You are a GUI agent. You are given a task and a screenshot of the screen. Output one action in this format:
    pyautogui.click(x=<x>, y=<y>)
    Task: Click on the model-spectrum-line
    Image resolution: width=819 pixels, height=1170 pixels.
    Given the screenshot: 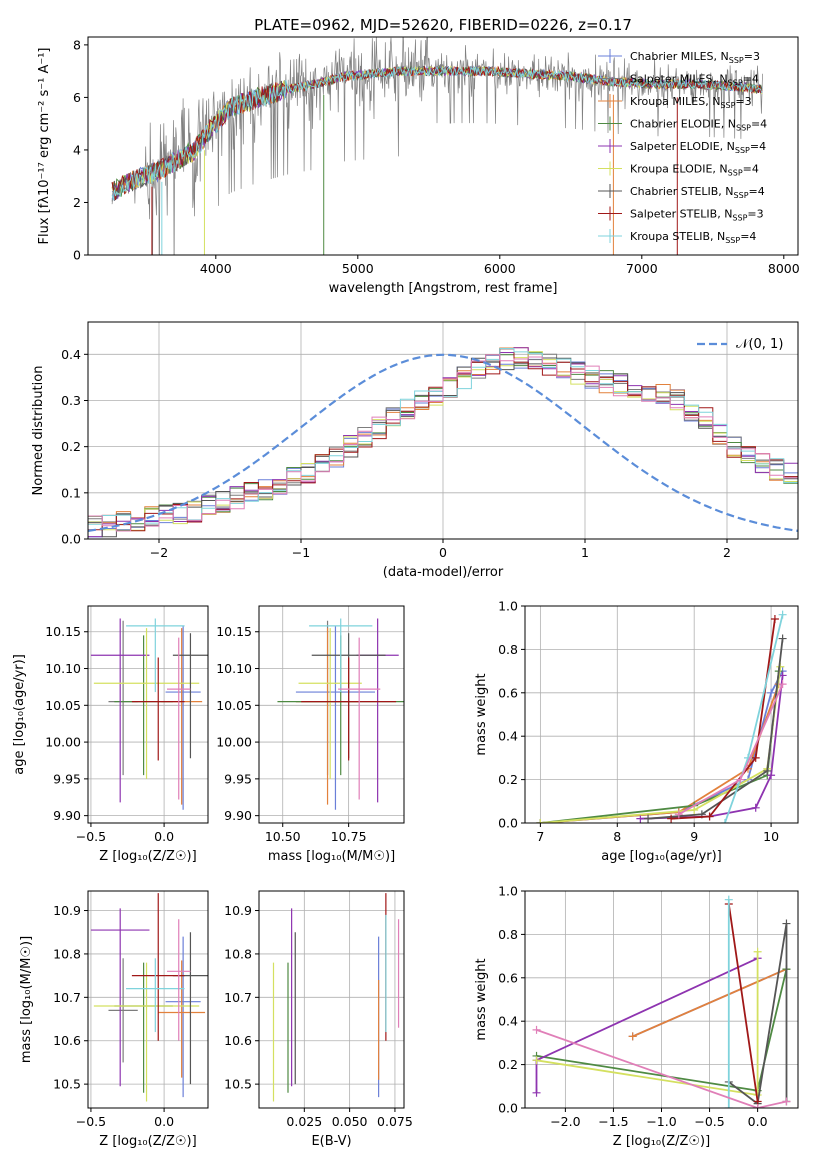 What is the action you would take?
    pyautogui.click(x=437, y=133)
    